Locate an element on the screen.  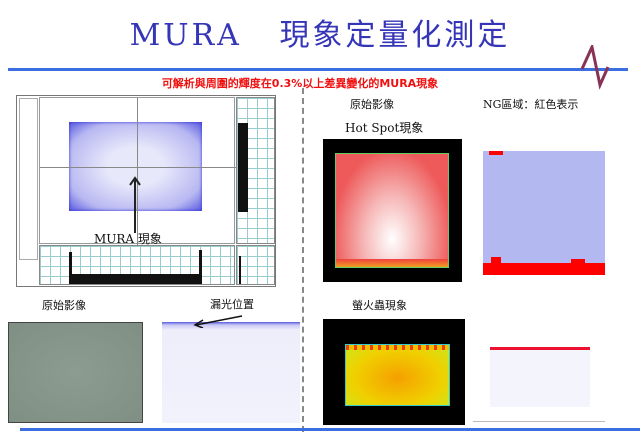
scale-bar is located at coordinates (28, 179).